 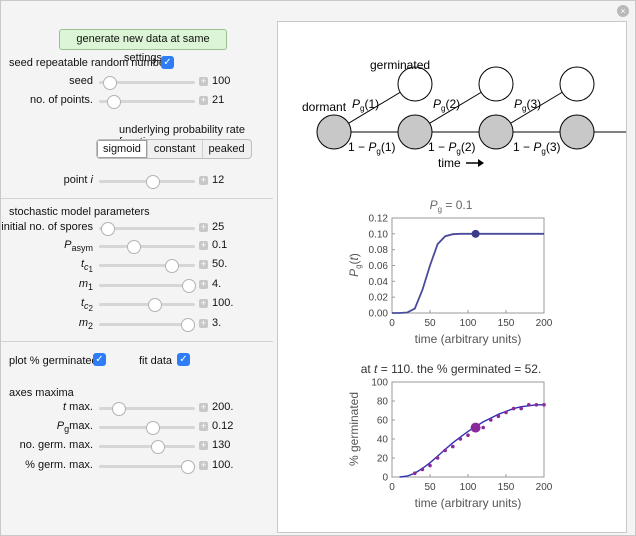 I want to click on fit-data-checkbox: ✓, so click(x=183, y=359).